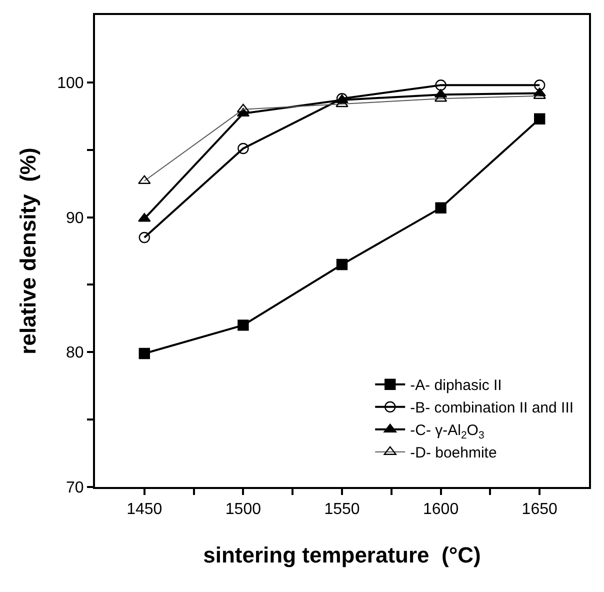 The image size is (604, 592). Describe the element at coordinates (540, 509) in the screenshot. I see `x-tick-label: 1650` at that location.